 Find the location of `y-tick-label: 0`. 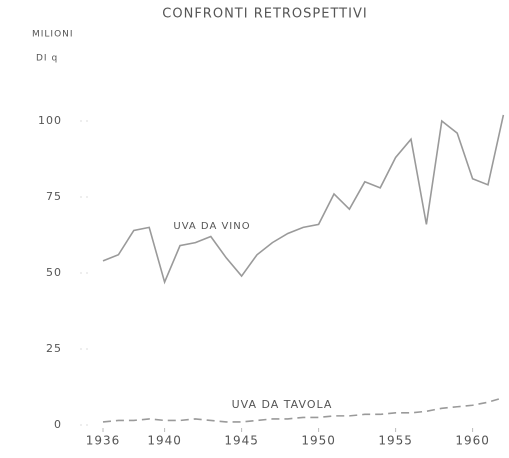

y-tick-label: 0 is located at coordinates (58, 424).